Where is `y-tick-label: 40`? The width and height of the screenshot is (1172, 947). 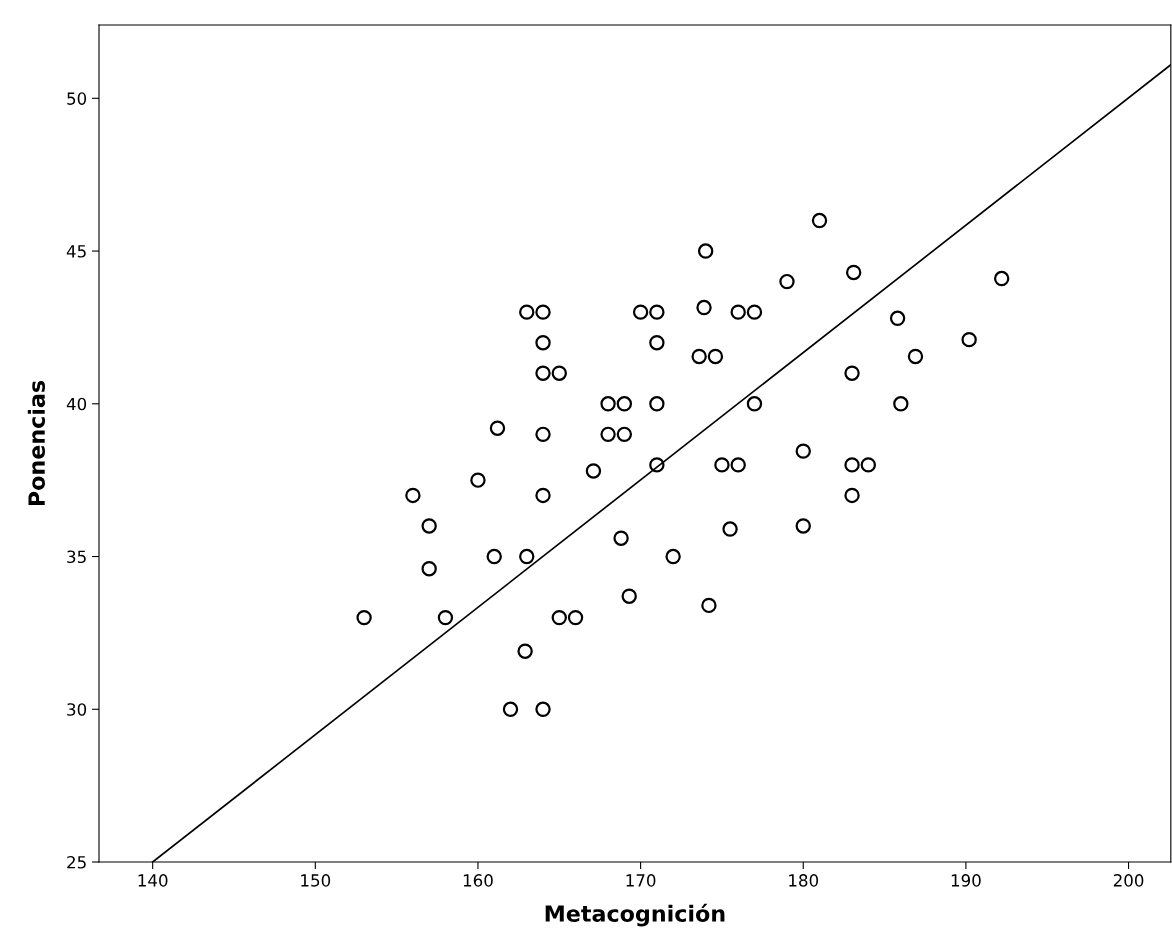 y-tick-label: 40 is located at coordinates (76, 404).